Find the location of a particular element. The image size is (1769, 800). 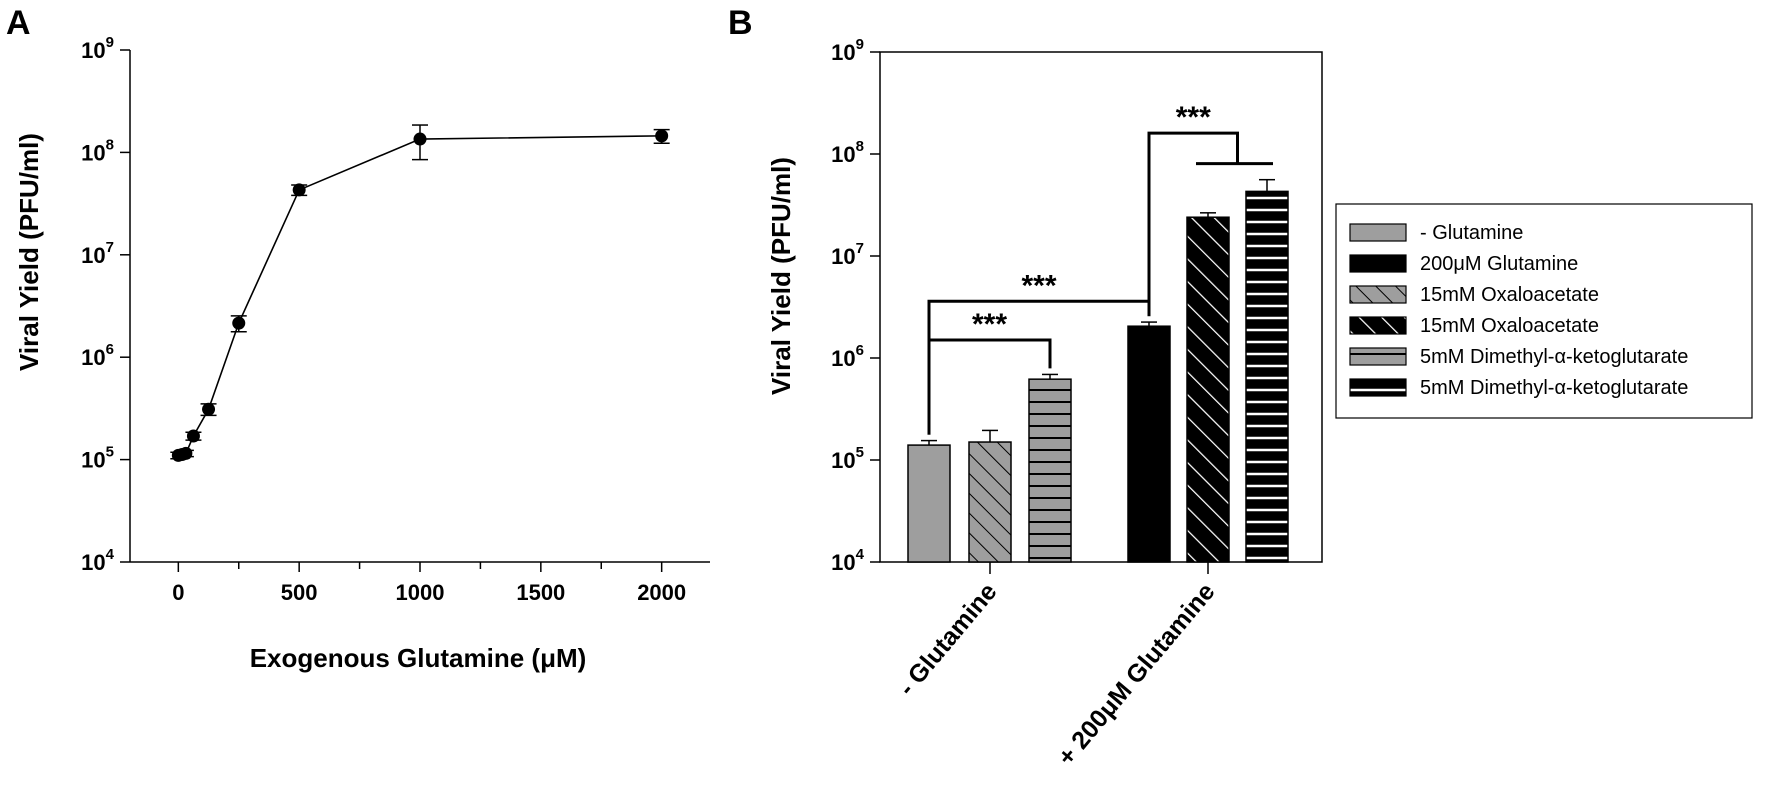

panel-a-x-tick-label: 0 is located at coordinates (178, 592).